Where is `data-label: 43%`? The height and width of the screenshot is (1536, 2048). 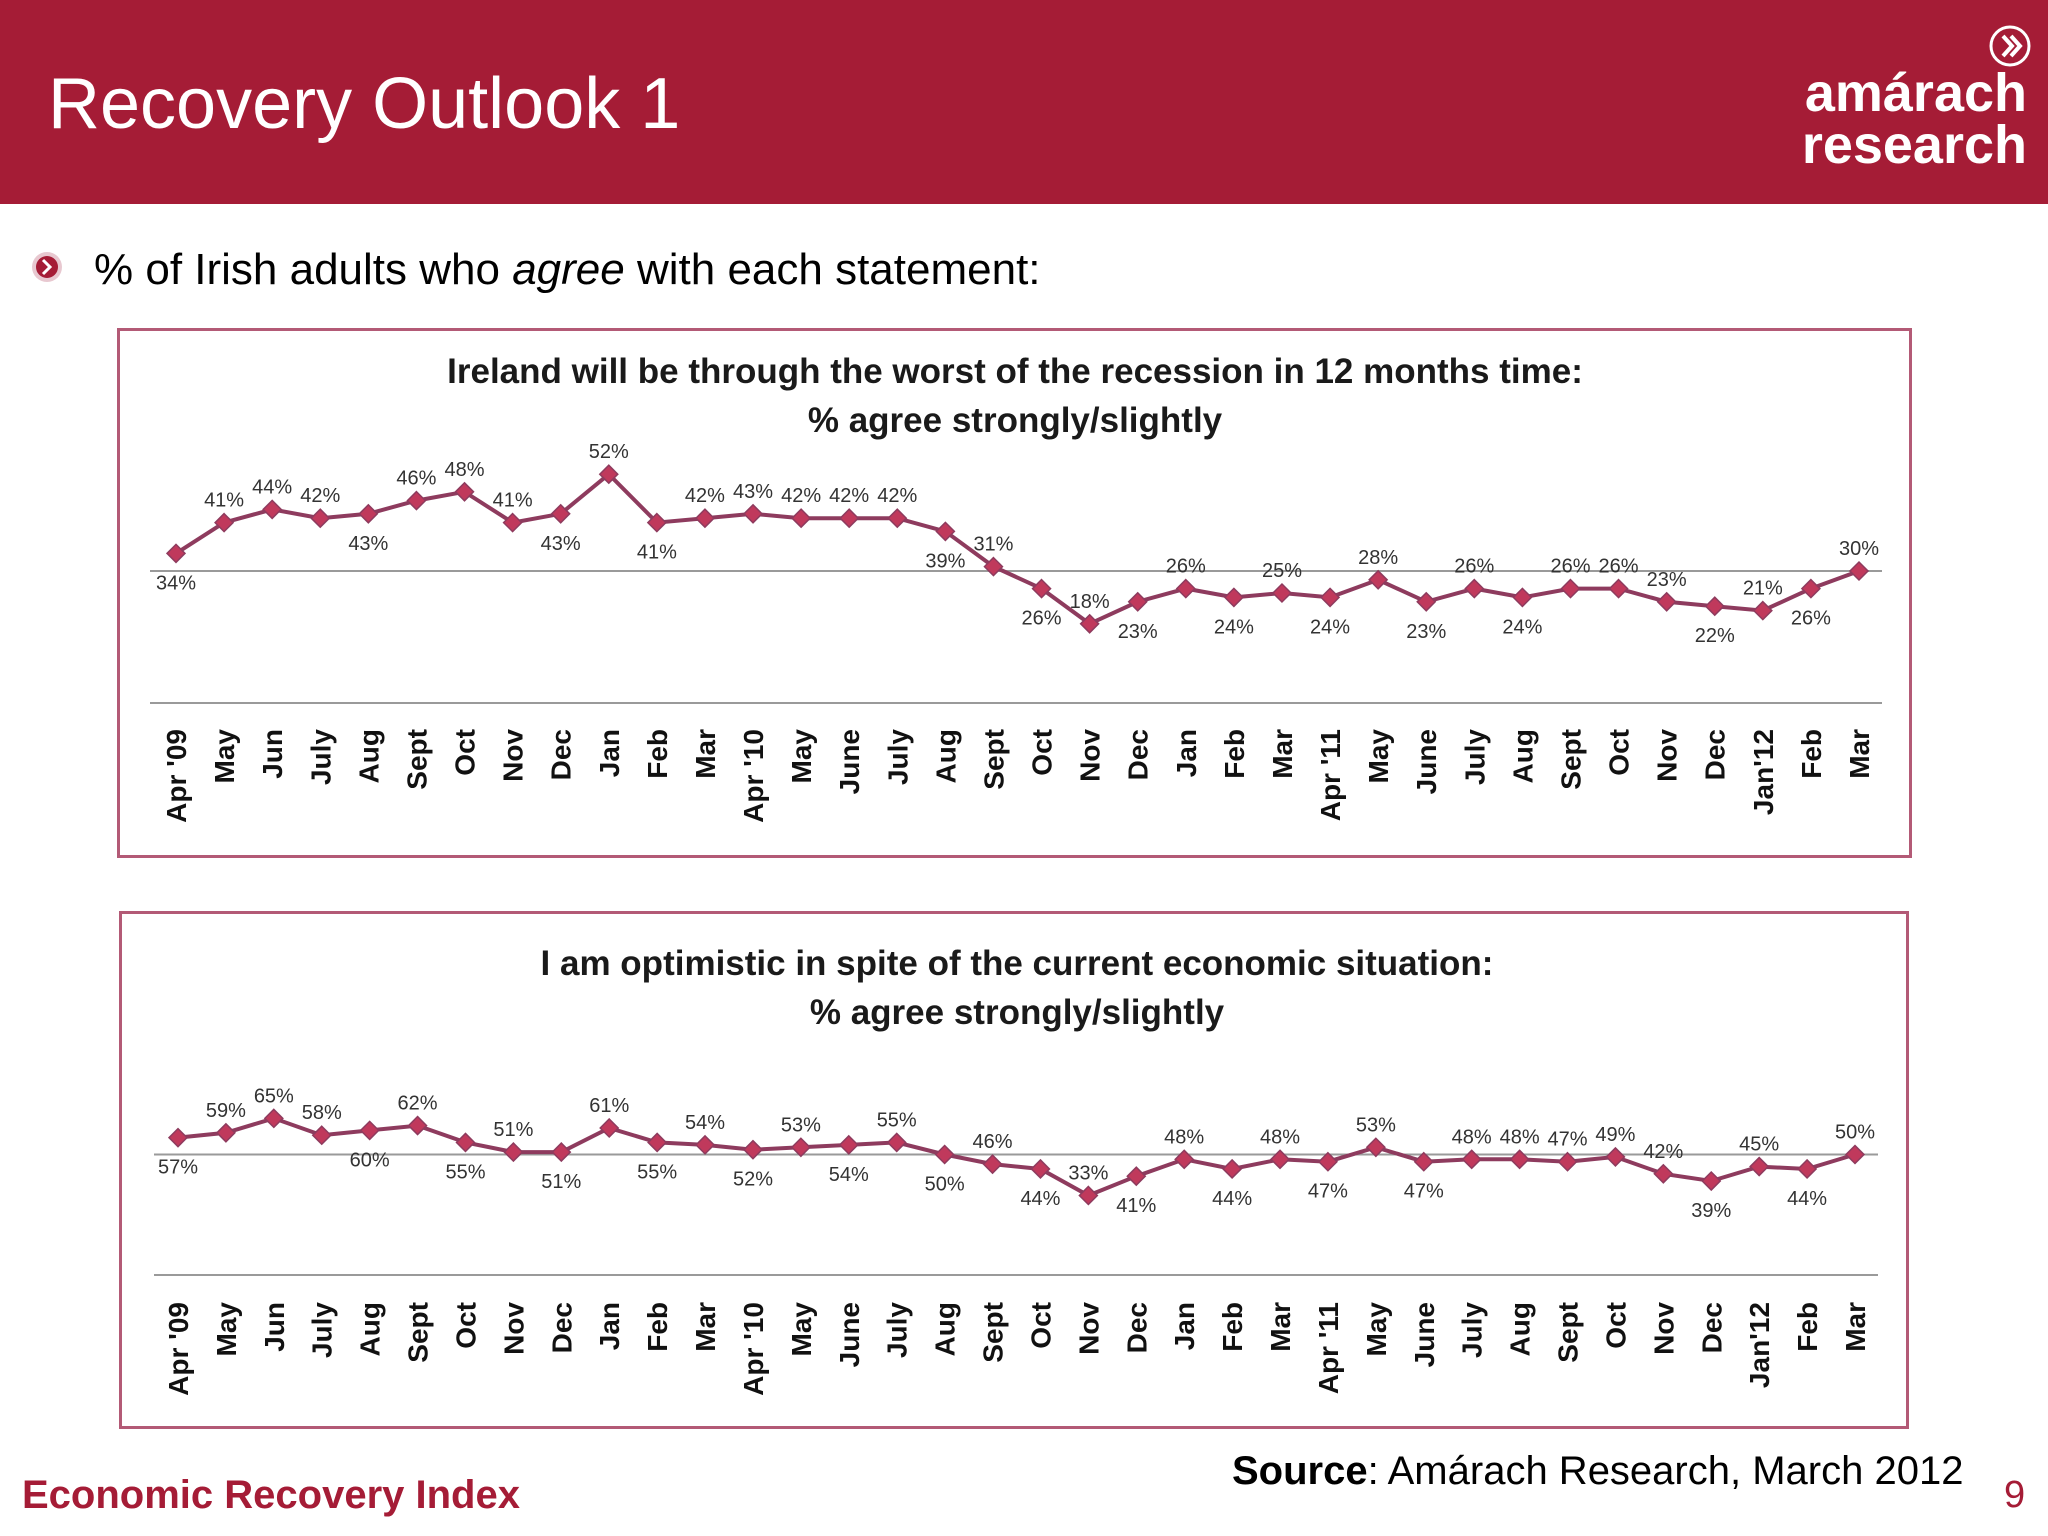
data-label: 43% is located at coordinates (368, 544).